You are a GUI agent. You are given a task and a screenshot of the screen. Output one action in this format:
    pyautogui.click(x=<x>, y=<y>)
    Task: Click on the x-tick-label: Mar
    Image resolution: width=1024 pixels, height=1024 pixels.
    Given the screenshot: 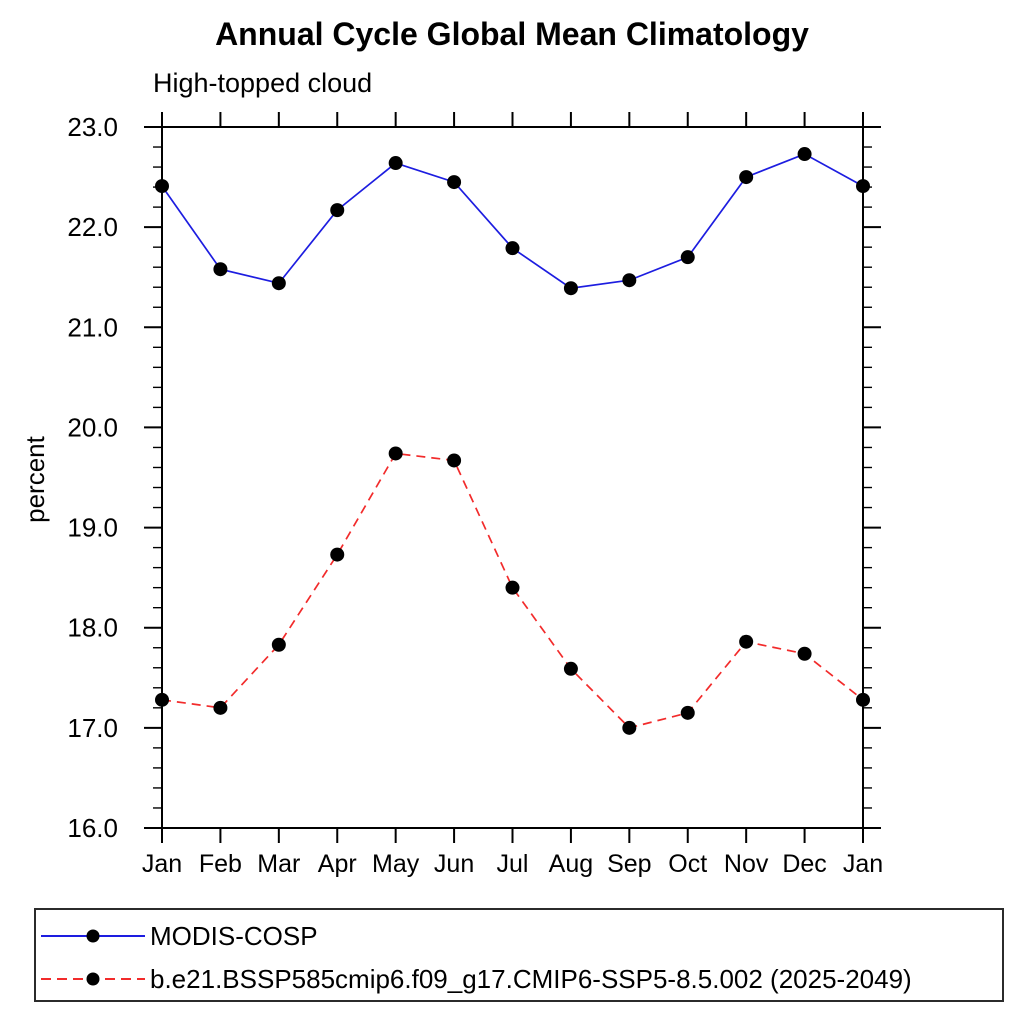 What is the action you would take?
    pyautogui.click(x=278, y=864)
    